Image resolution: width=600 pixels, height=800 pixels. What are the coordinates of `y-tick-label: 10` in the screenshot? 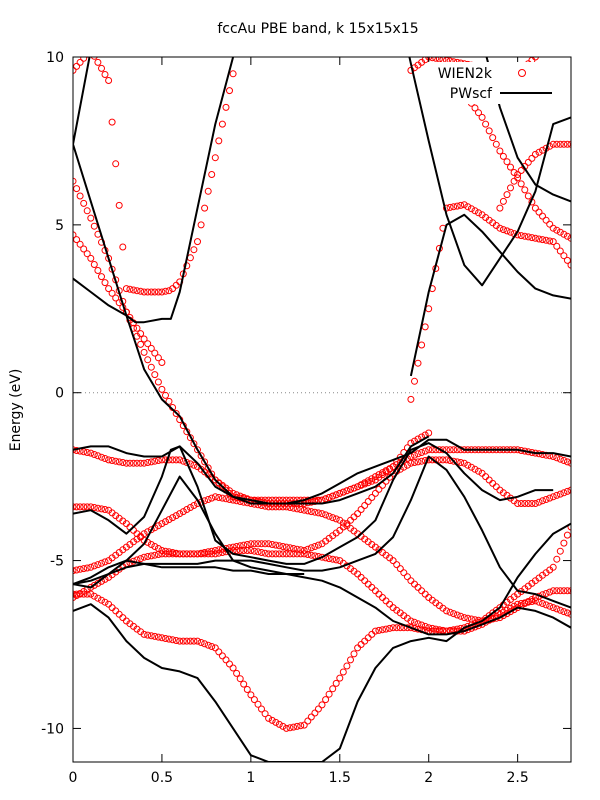 It's located at (55, 58).